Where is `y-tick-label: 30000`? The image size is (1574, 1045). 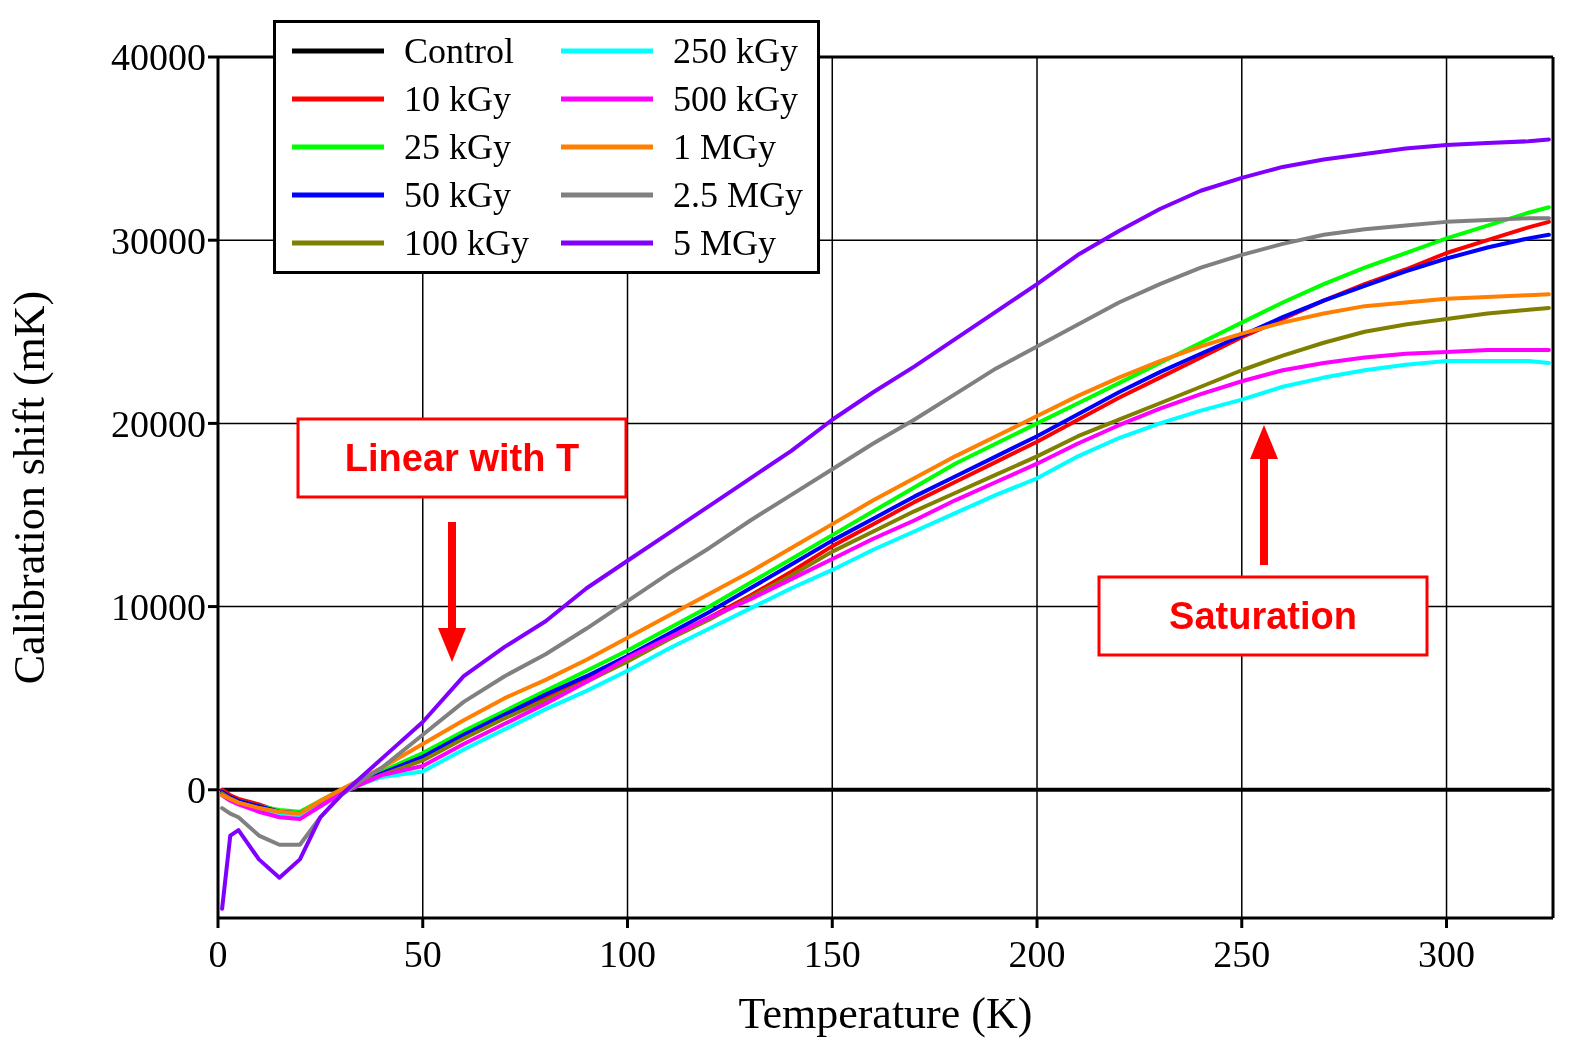 y-tick-label: 30000 is located at coordinates (158, 240).